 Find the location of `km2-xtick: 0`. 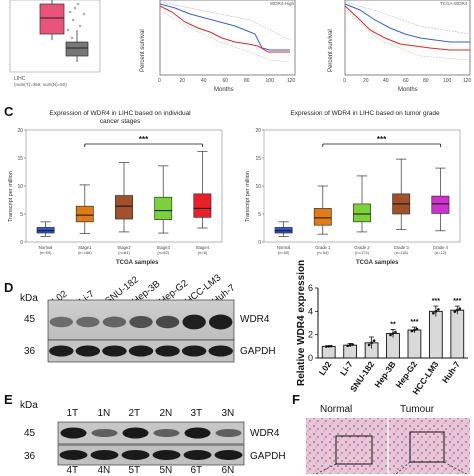

km2-xtick: 0 is located at coordinates (344, 81).